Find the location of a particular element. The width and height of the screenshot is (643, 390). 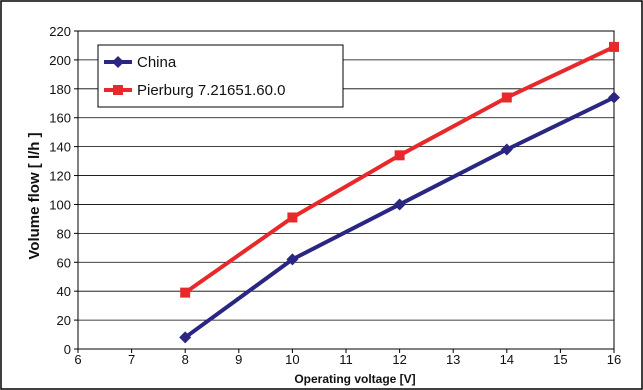

x-tick-label: 12 is located at coordinates (399, 359).